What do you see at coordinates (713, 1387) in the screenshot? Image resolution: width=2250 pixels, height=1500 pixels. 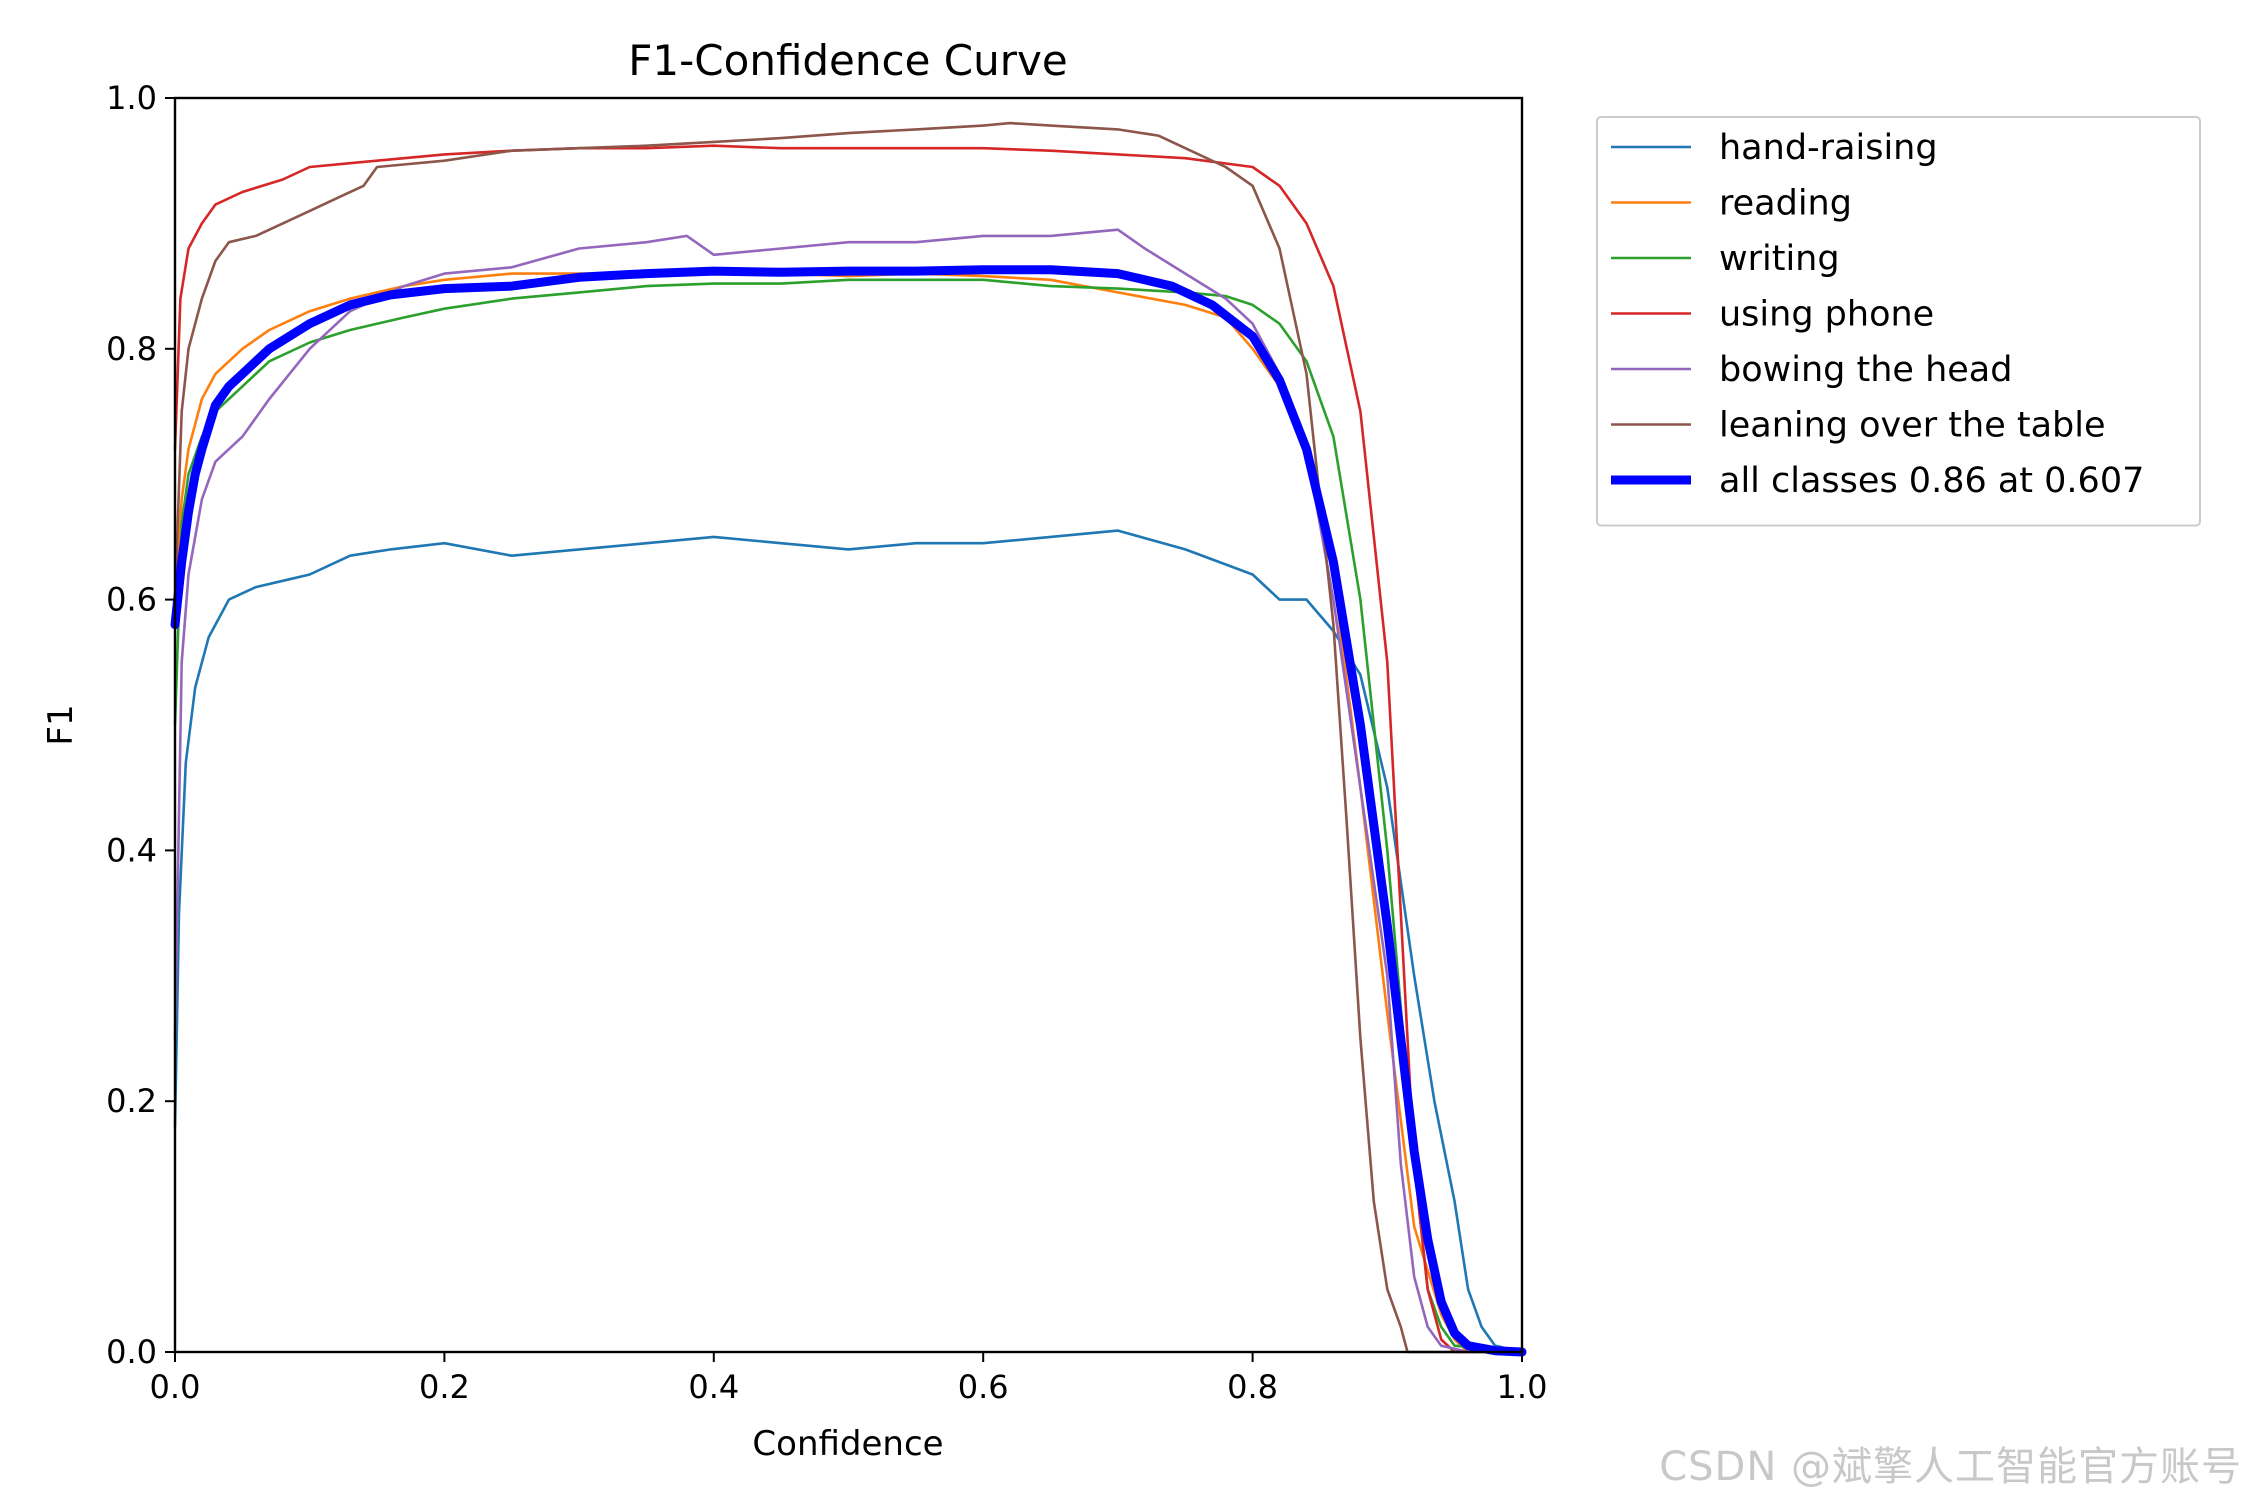 I see `x-tick-label-2: 0.4` at bounding box center [713, 1387].